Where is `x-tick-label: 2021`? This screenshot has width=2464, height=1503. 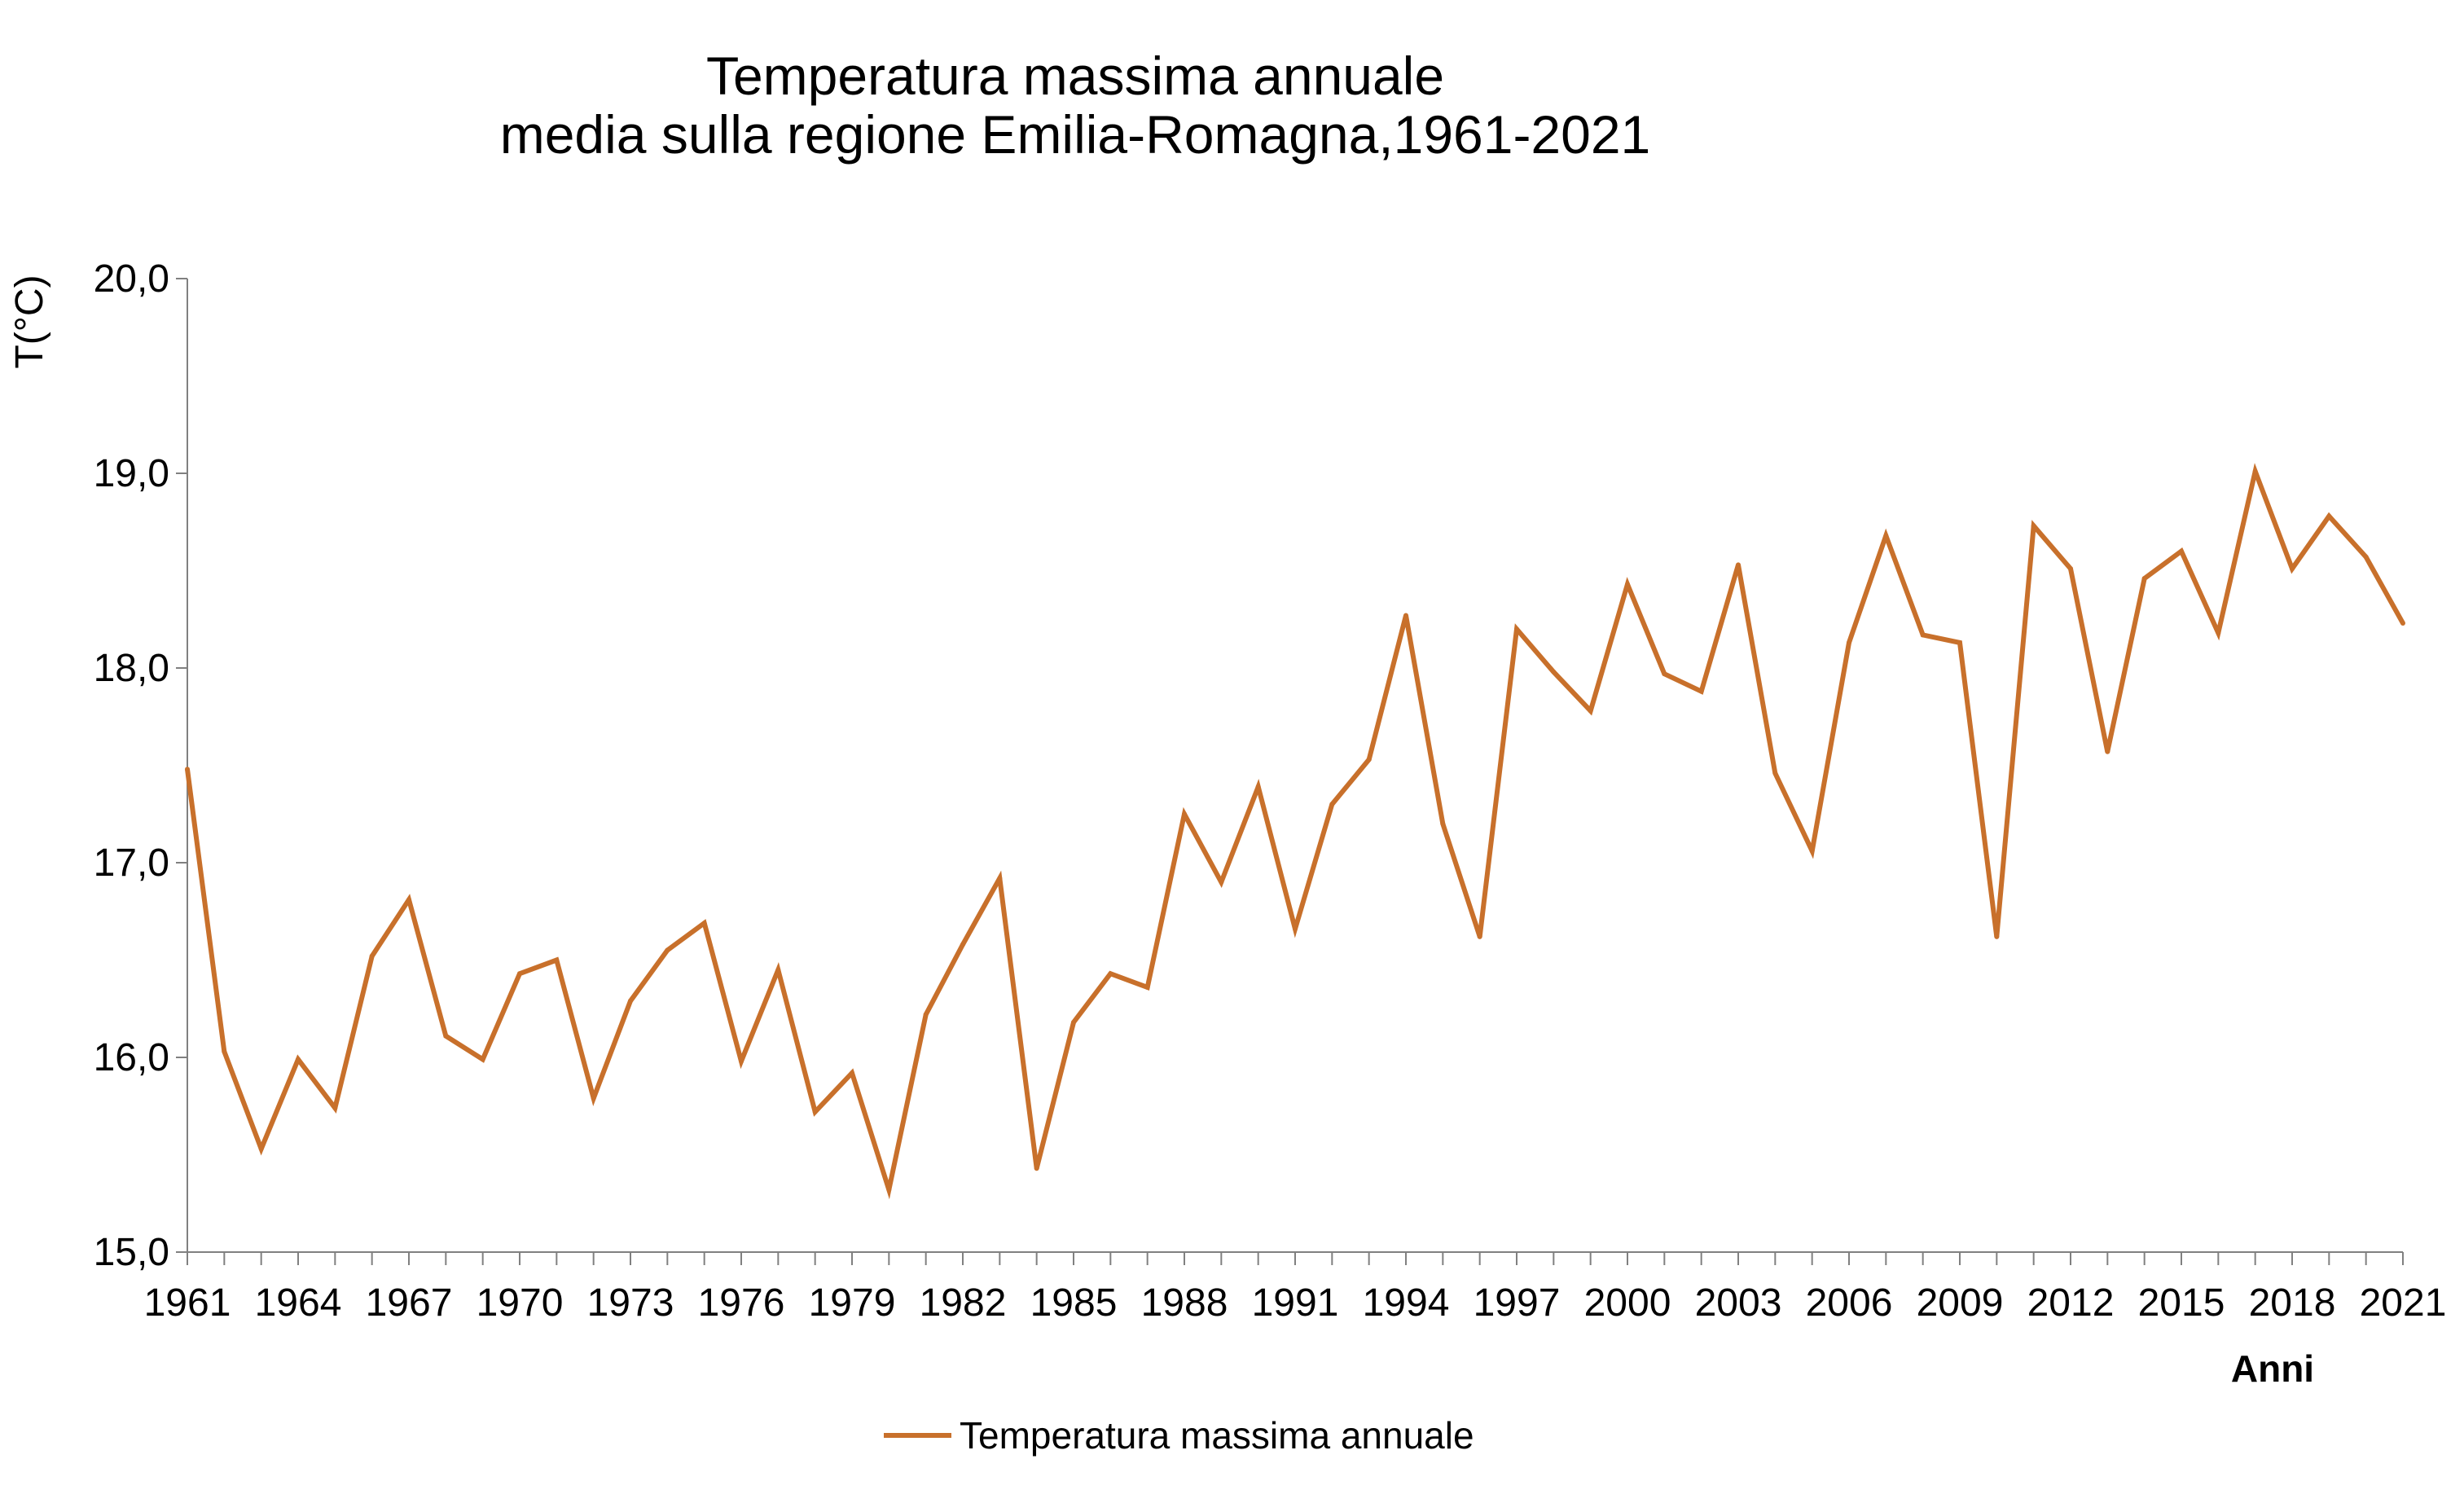 x-tick-label: 2021 is located at coordinates (2403, 1303).